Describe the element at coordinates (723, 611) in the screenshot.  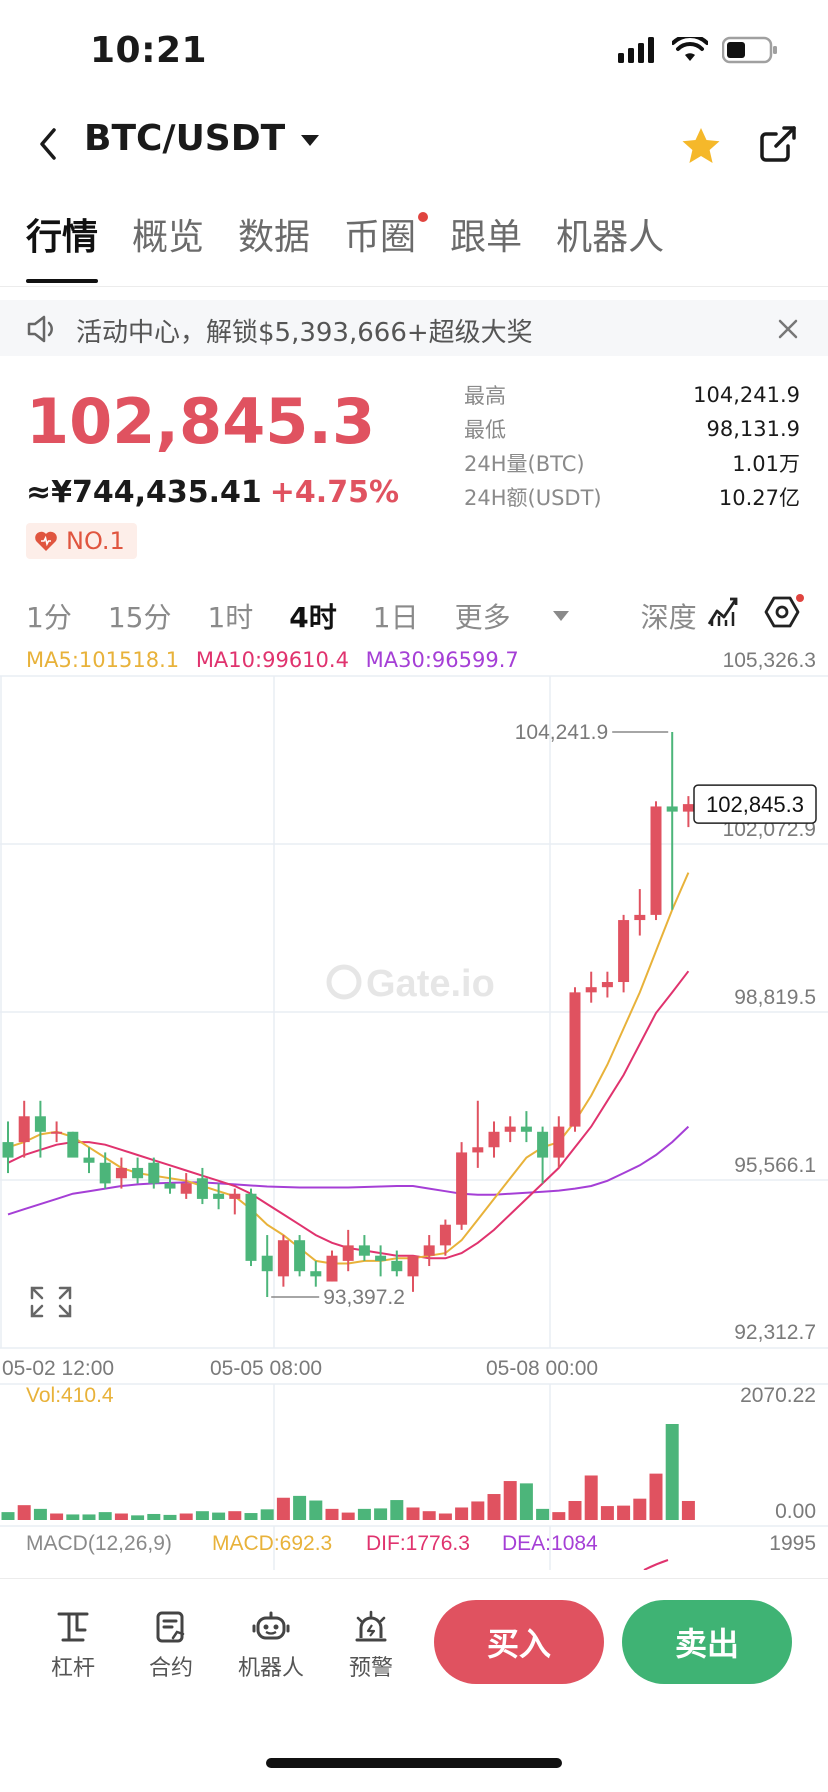
I see `indicator-icon` at that location.